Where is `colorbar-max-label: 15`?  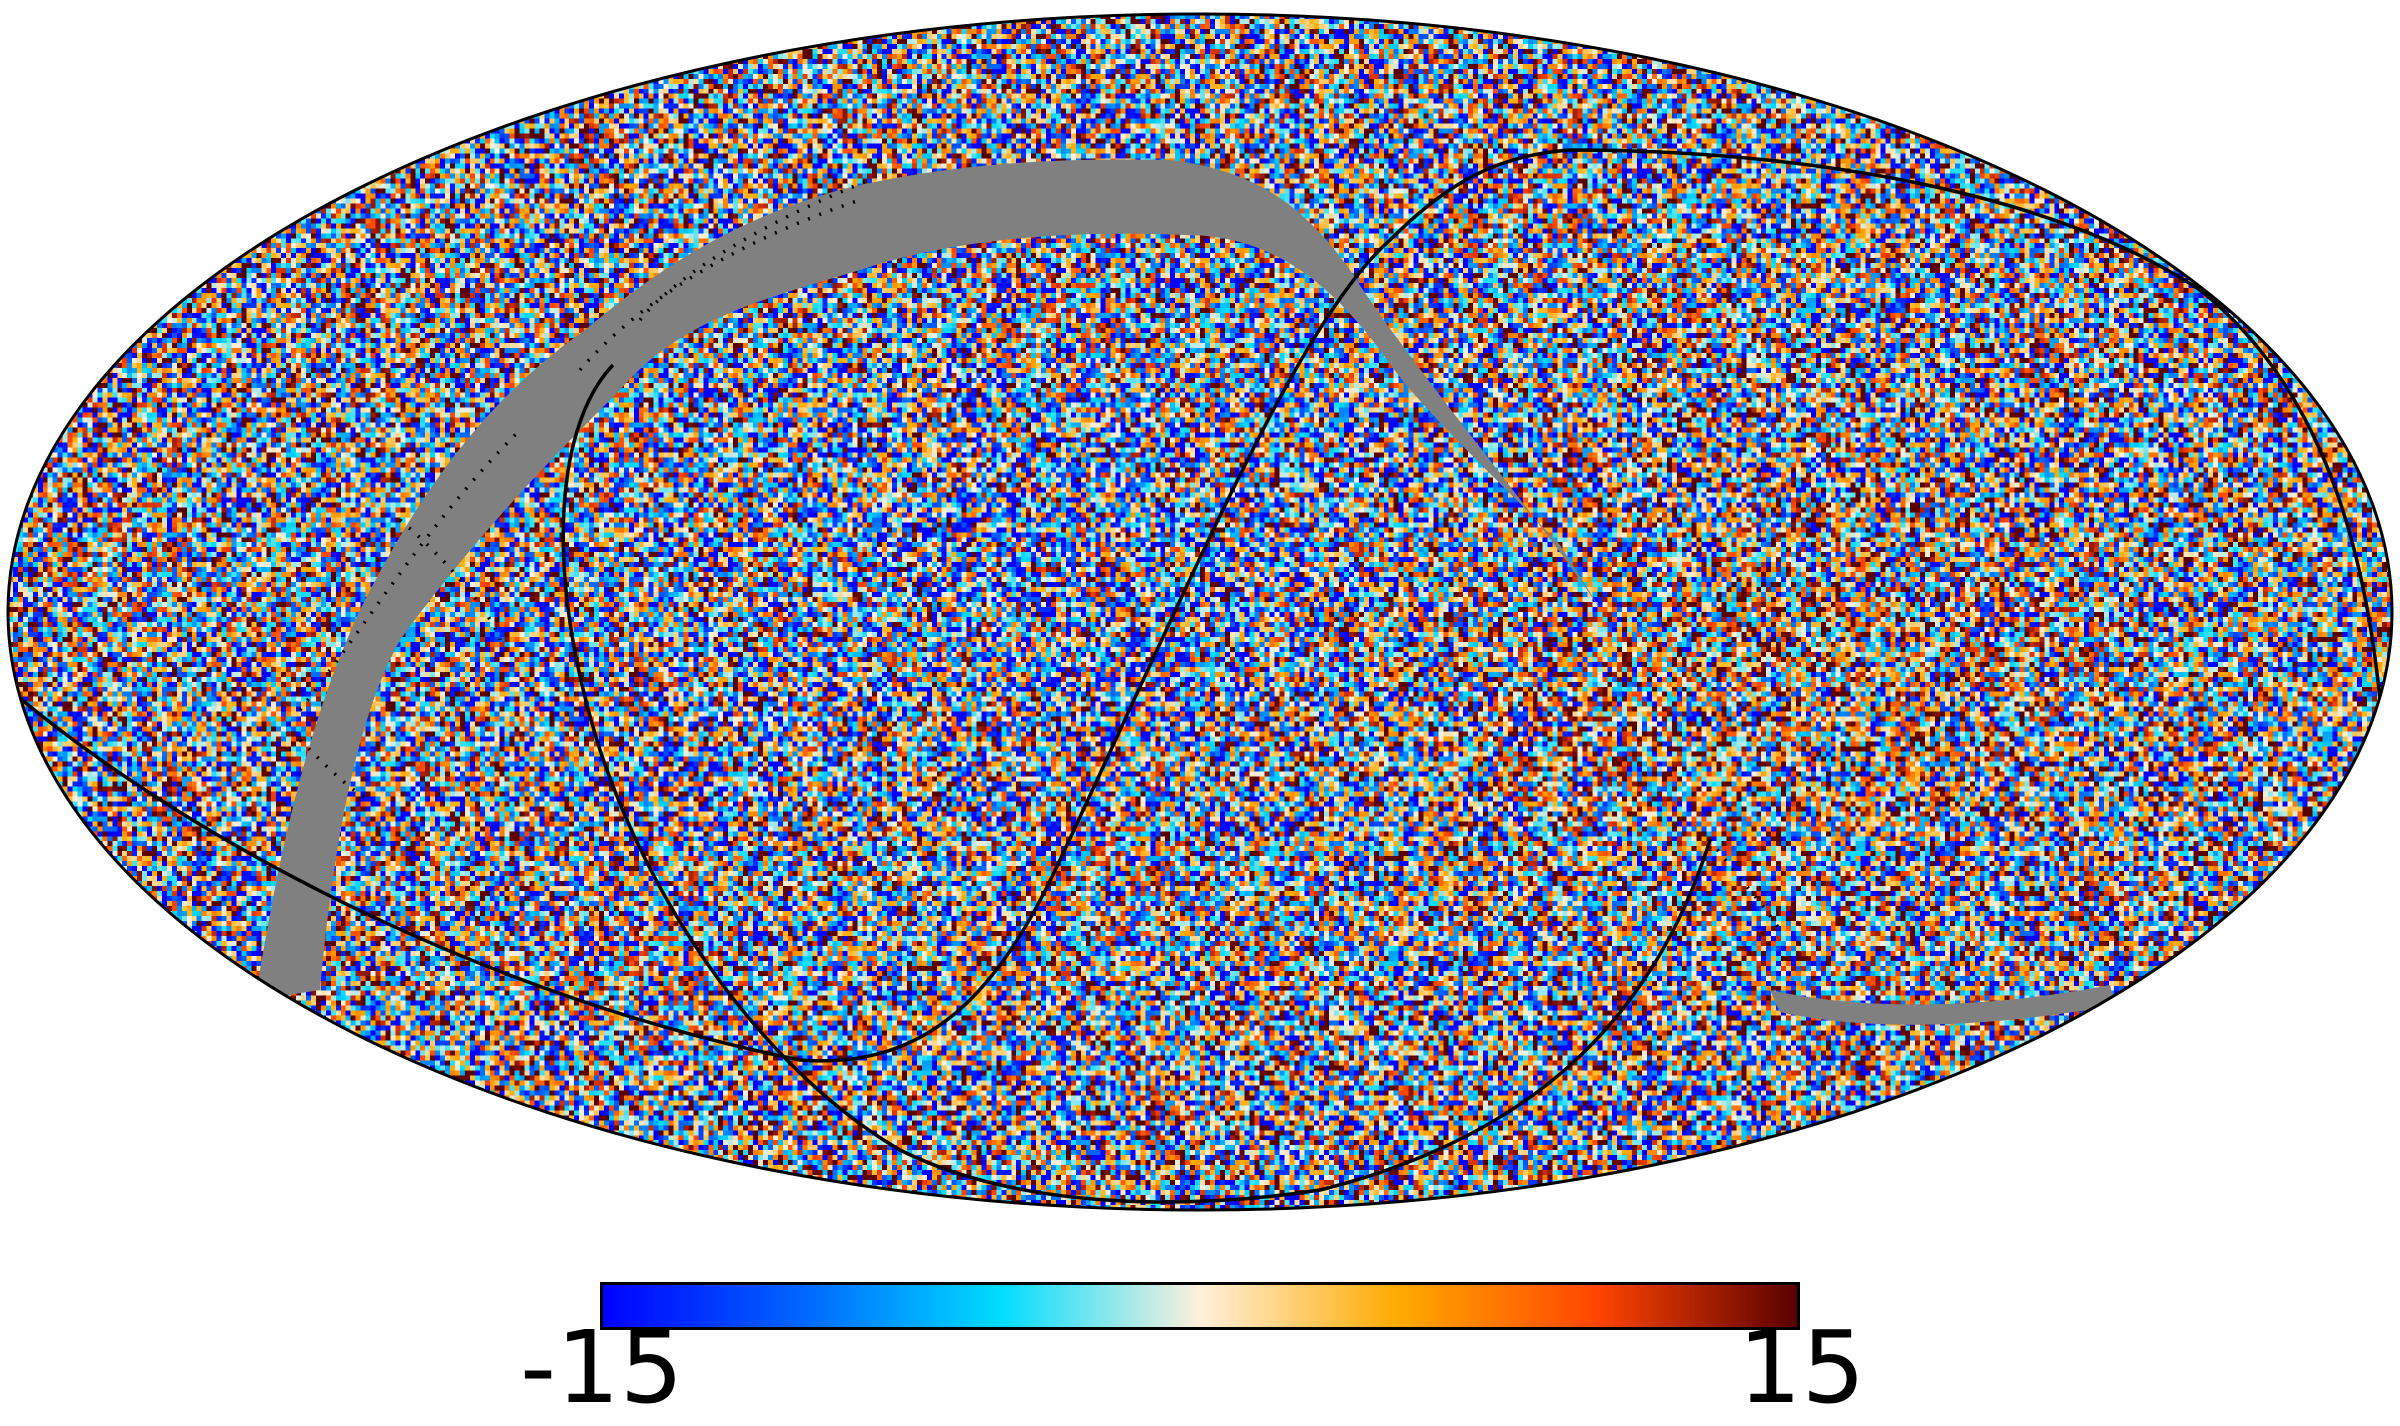 colorbar-max-label: 15 is located at coordinates (1802, 1367).